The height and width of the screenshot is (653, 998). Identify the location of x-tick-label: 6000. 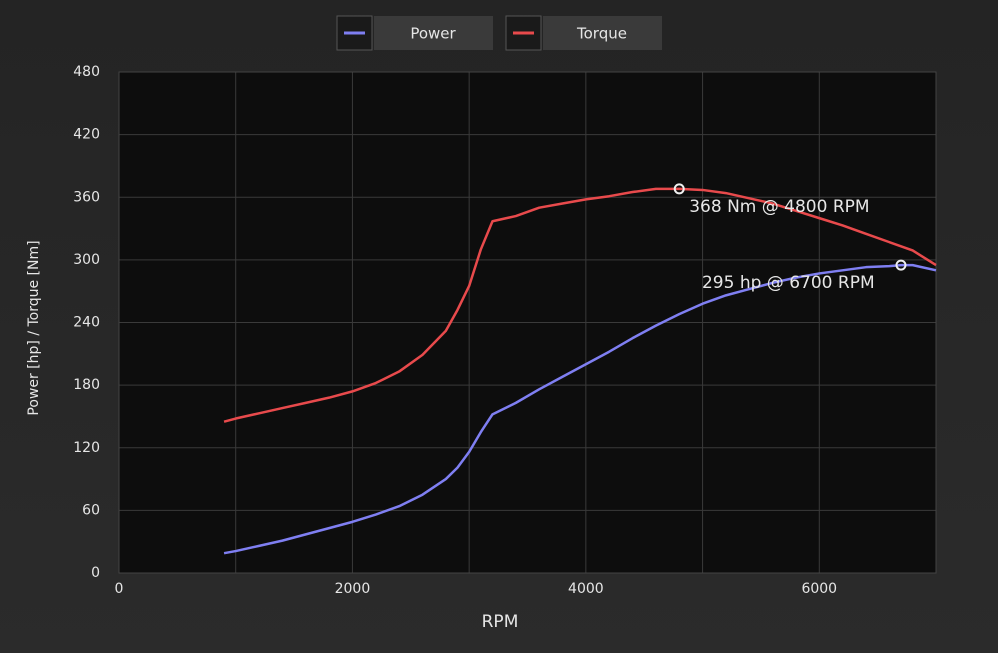
(819, 589).